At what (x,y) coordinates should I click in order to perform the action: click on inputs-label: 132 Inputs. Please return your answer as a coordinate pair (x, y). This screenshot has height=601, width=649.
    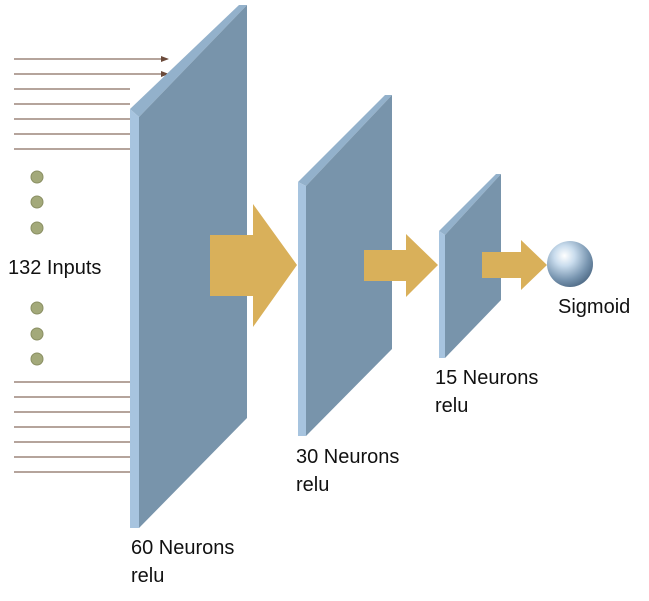
    Looking at the image, I should click on (55, 268).